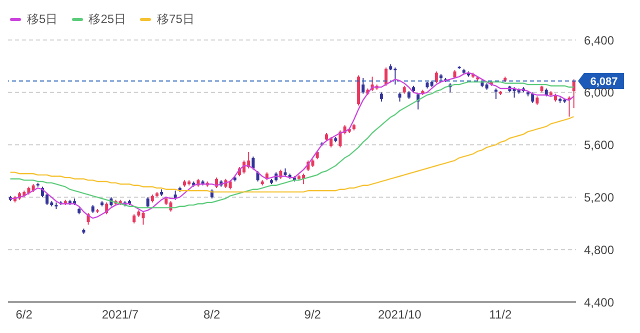 The width and height of the screenshot is (640, 333). I want to click on y-tick-label: 4,800, so click(599, 249).